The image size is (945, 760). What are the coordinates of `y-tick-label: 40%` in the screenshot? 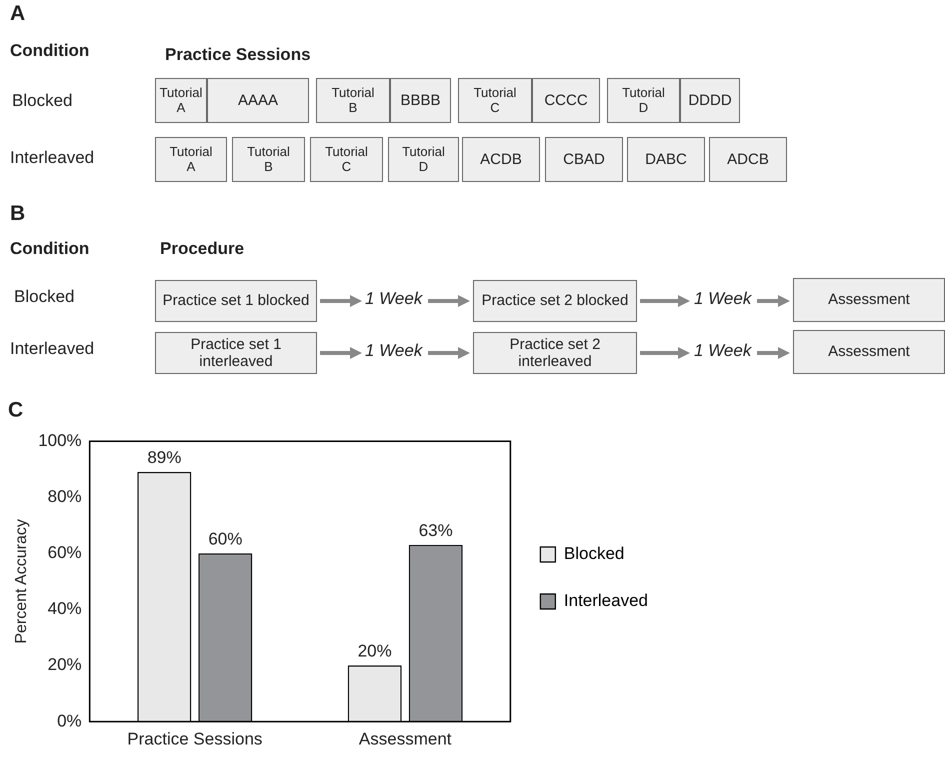 It's located at (65, 608).